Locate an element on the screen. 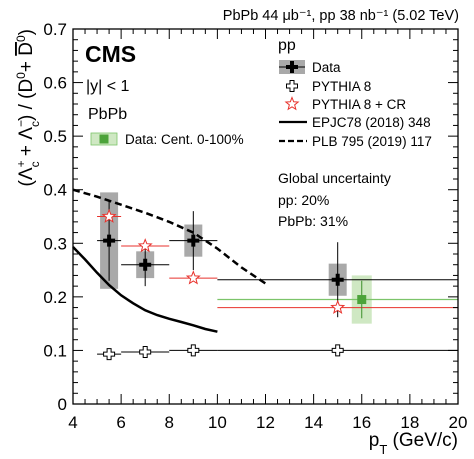  rapidity-label: |y| < 1 is located at coordinates (108, 86).